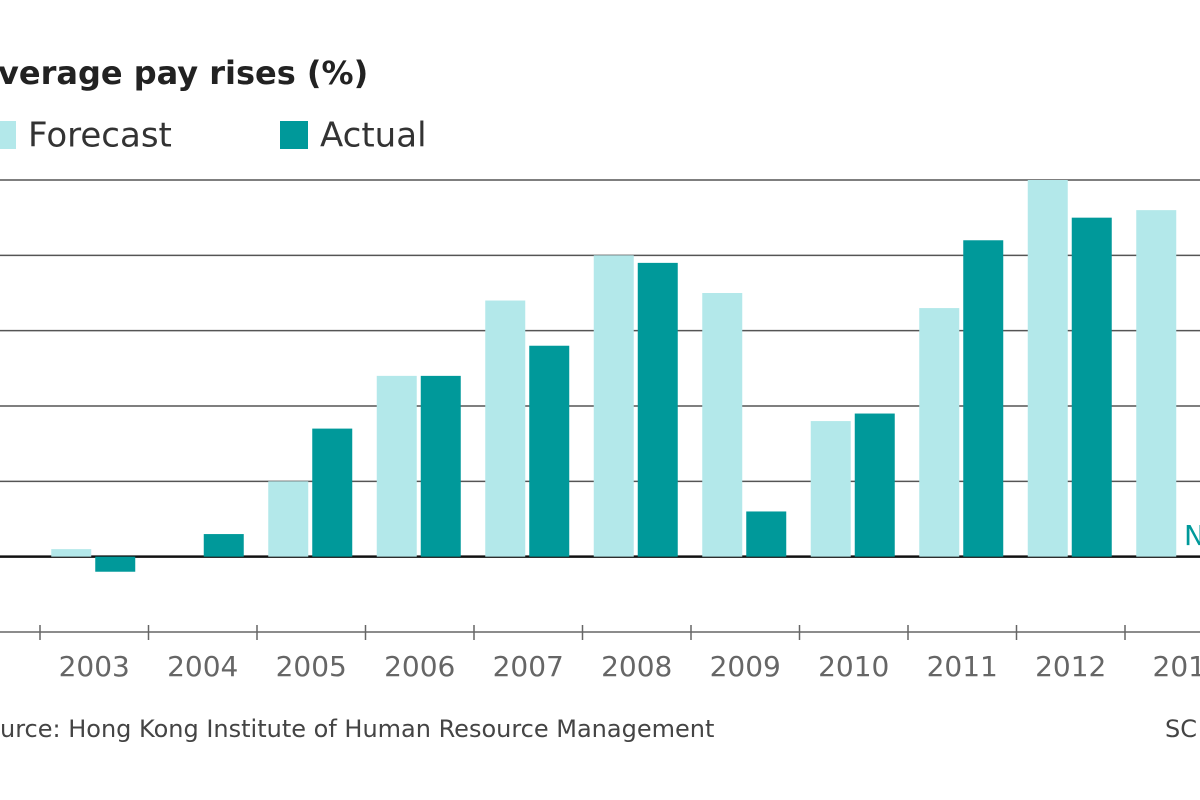 This screenshot has width=1200, height=800. What do you see at coordinates (419, 666) in the screenshot?
I see `x-tick-label: 2006` at bounding box center [419, 666].